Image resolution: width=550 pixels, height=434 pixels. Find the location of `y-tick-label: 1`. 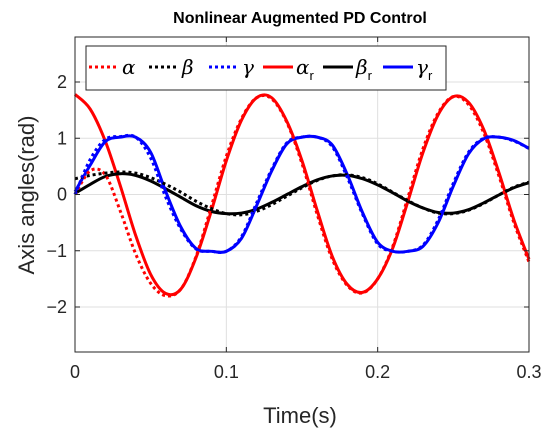

y-tick-label: 1 is located at coordinates (62, 138).